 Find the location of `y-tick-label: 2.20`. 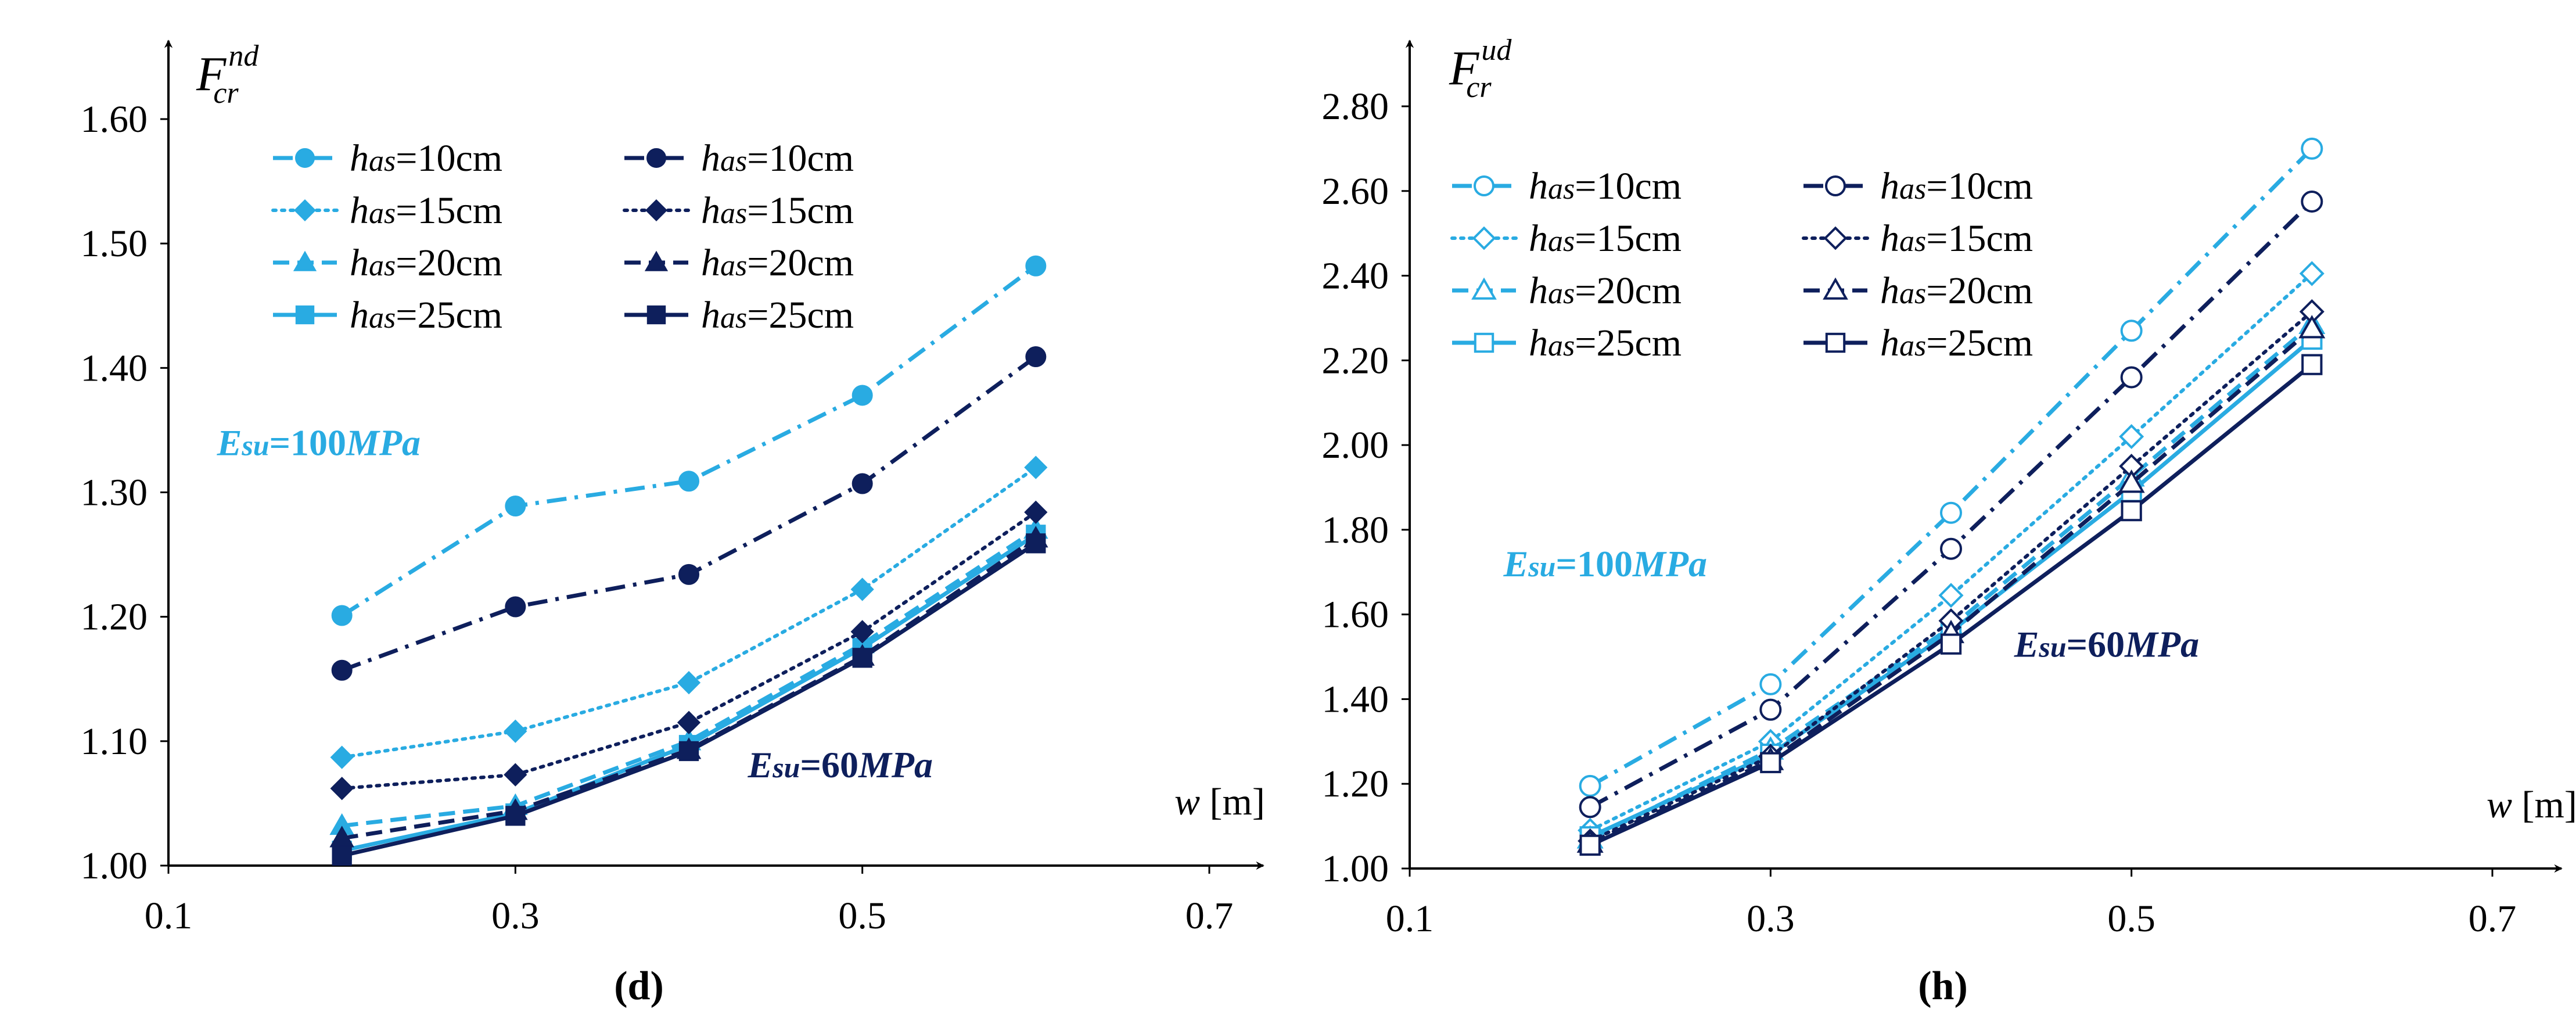

y-tick-label: 2.20 is located at coordinates (1355, 361).